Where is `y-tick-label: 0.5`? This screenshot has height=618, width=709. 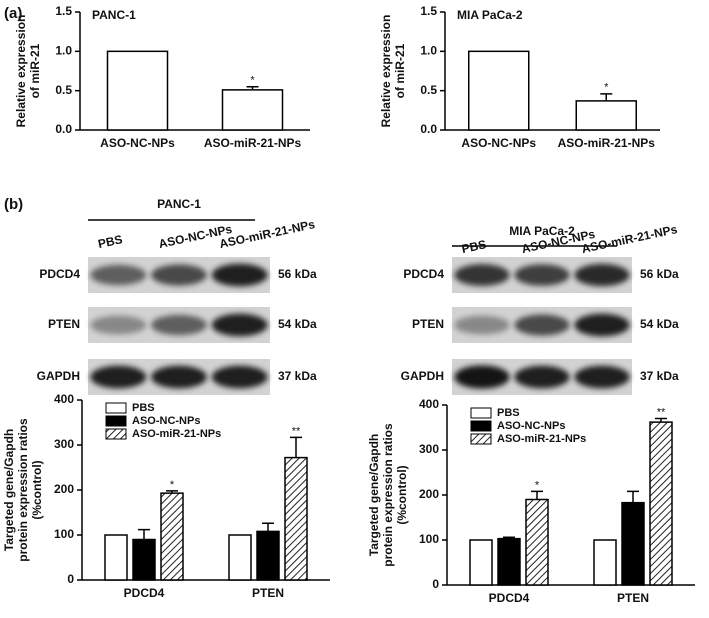 y-tick-label: 0.5 is located at coordinates (428, 90).